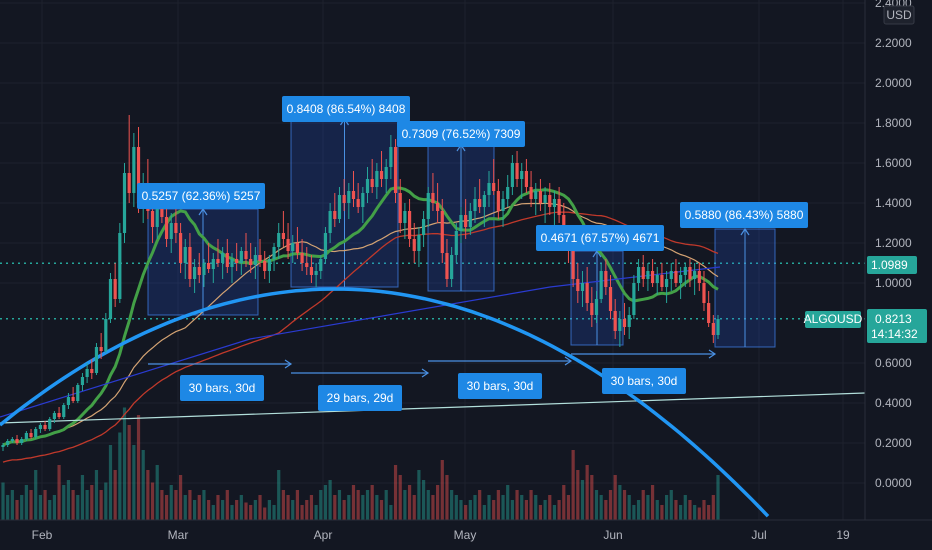 This screenshot has width=932, height=550. I want to click on bar-count-label: 30 bars, 30d, so click(500, 386).